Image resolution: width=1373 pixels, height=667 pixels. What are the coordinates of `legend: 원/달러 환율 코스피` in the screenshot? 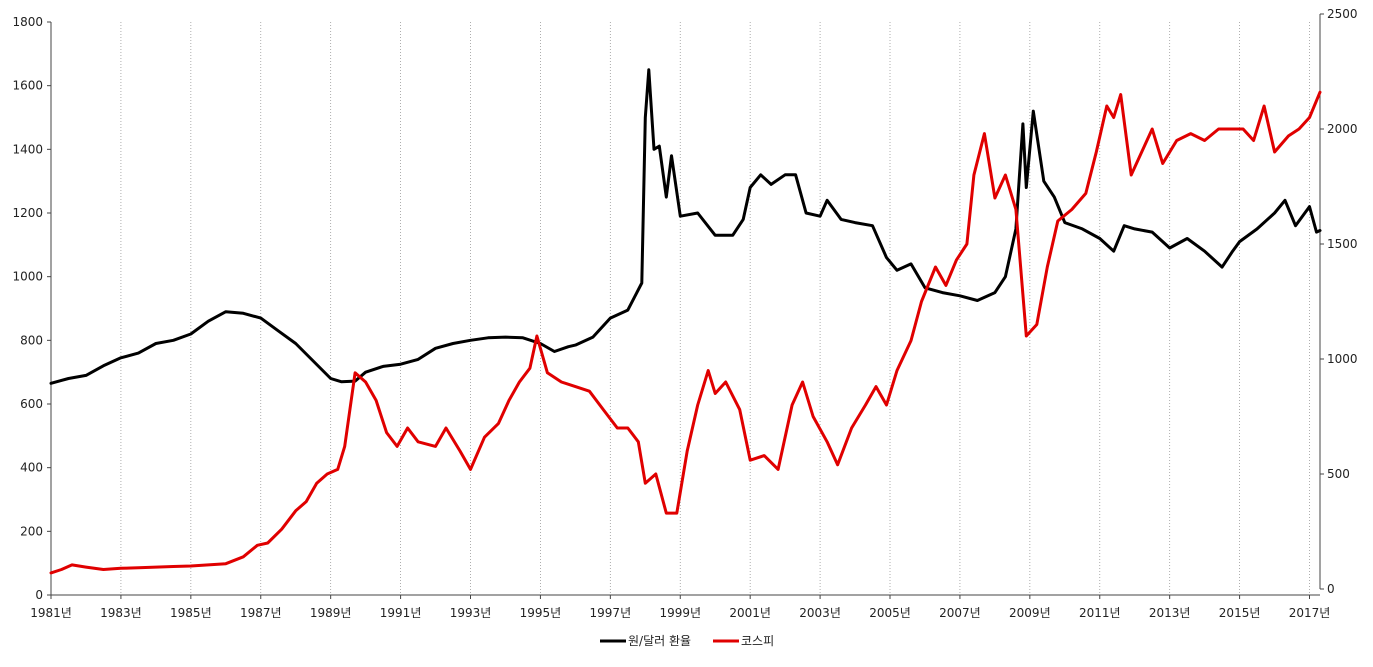 It's located at (687, 641).